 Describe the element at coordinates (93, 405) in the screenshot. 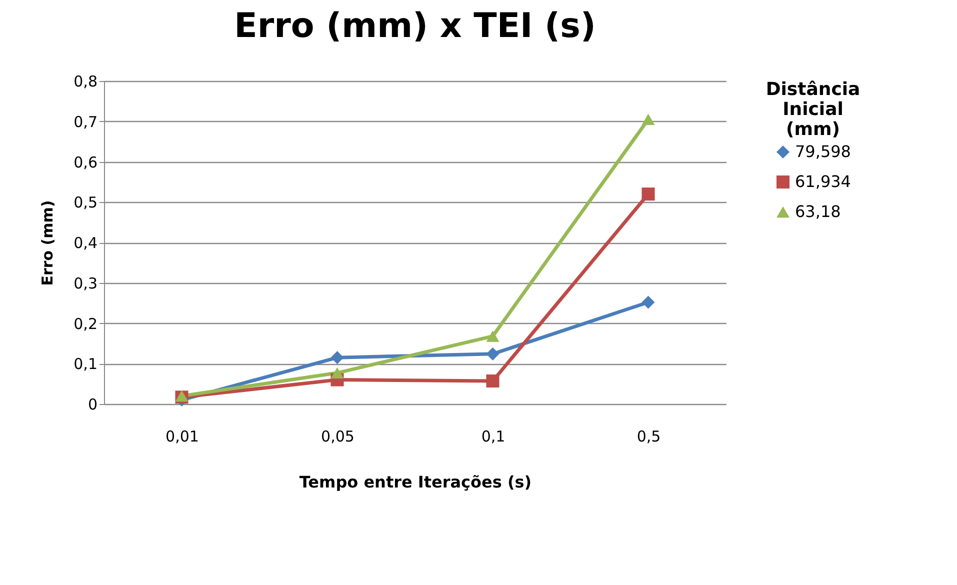

I see `y-tick-label: 0` at that location.